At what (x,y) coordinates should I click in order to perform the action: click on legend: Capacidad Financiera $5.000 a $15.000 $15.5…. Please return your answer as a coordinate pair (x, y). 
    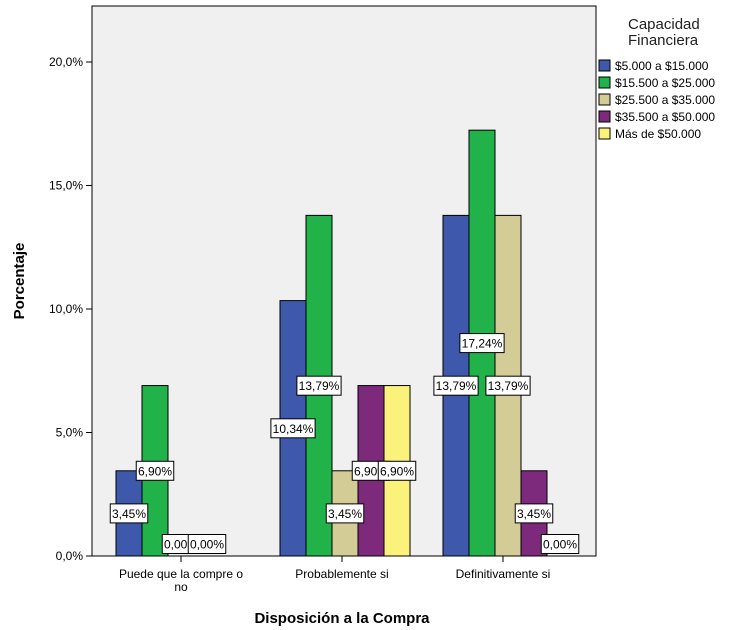
    Looking at the image, I should click on (656, 78).